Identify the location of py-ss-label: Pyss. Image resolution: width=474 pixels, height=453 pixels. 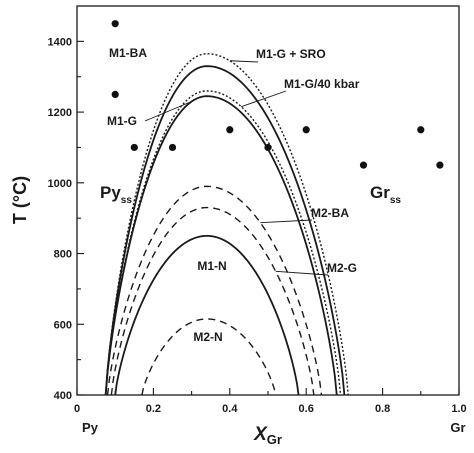
(116, 194).